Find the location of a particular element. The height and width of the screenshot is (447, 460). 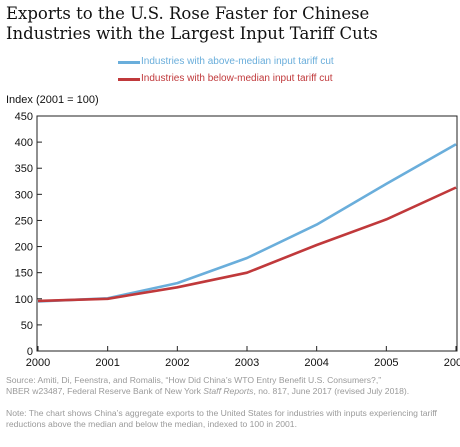

x-tick-label-2006: 2006 is located at coordinates (452, 363).